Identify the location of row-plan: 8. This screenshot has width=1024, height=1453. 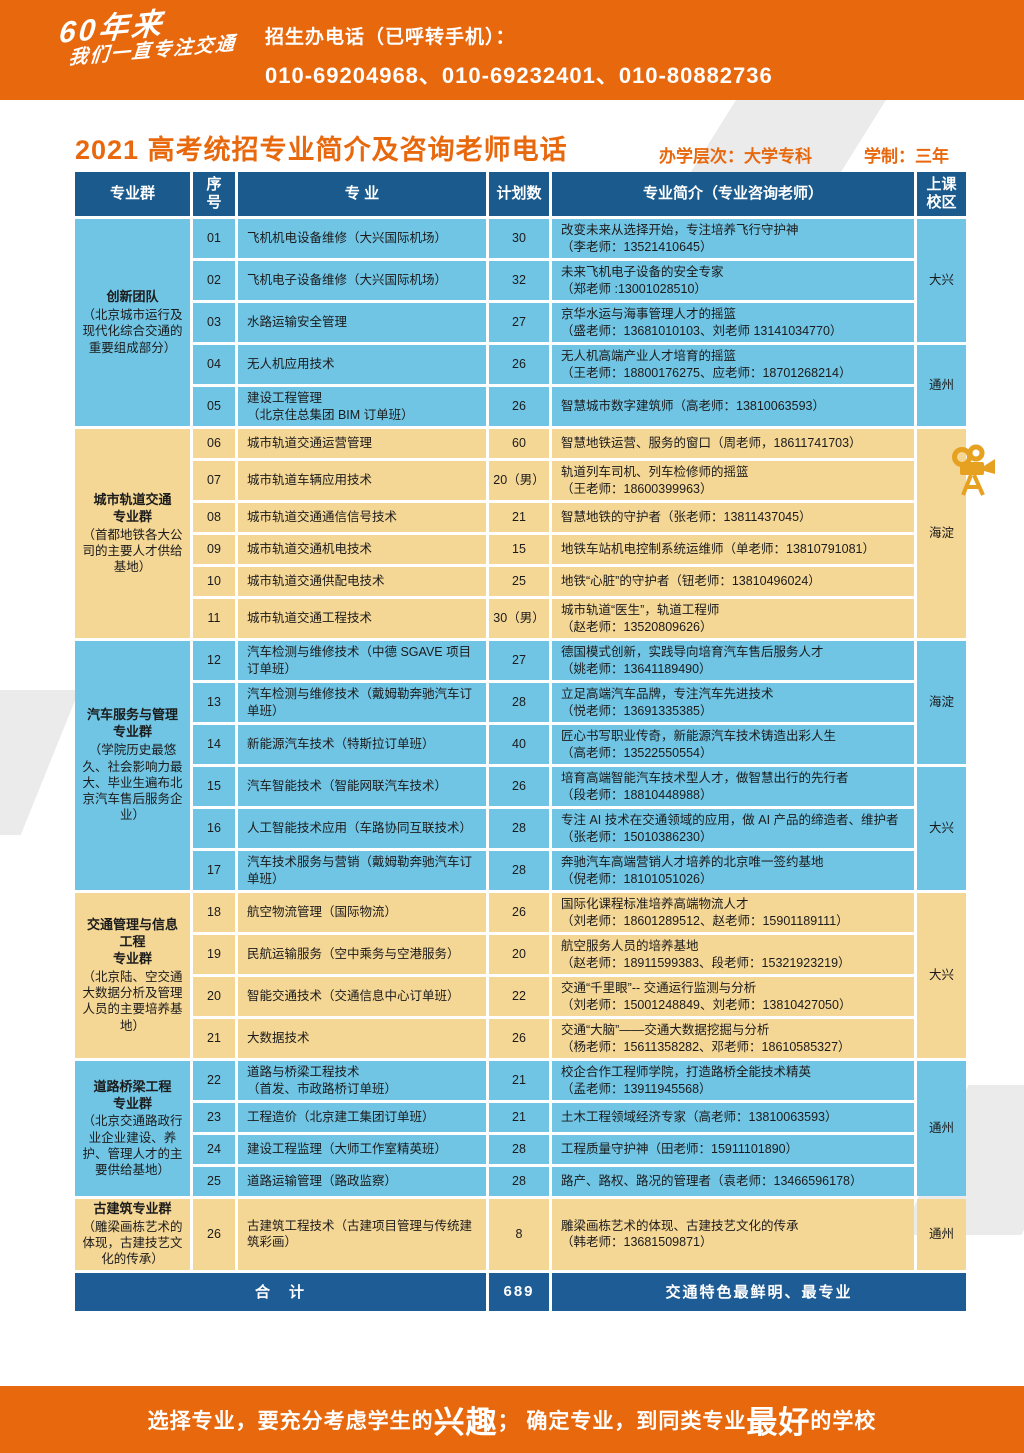
(519, 1234).